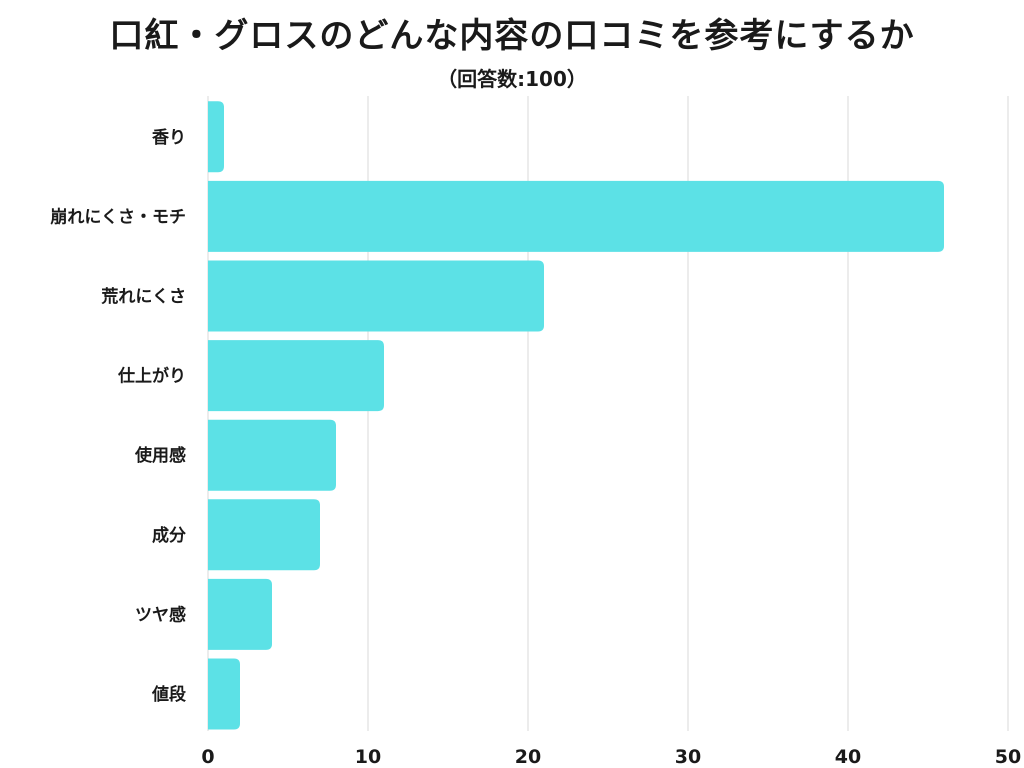 The width and height of the screenshot is (1024, 768). What do you see at coordinates (611, 757) in the screenshot?
I see `x-axis-ticks: 0 10 20 30 40 50` at bounding box center [611, 757].